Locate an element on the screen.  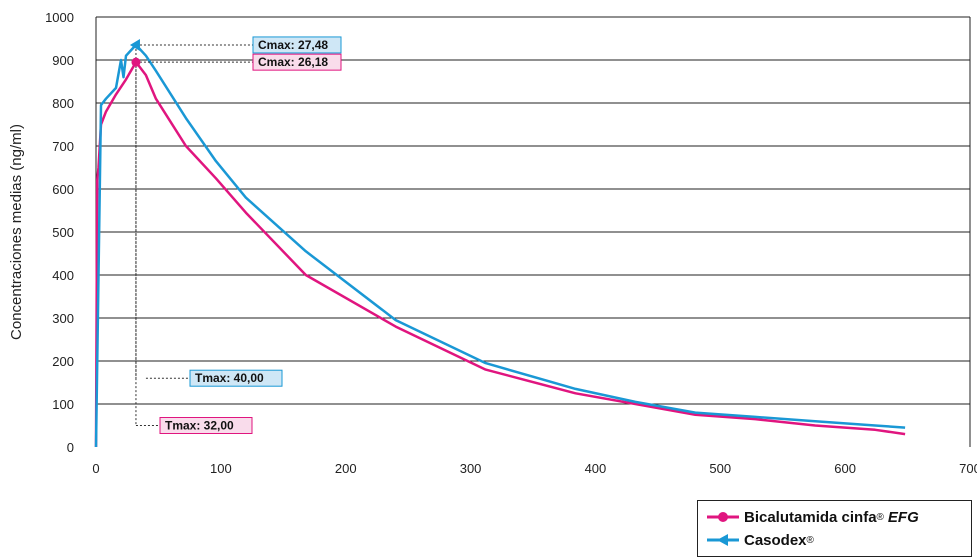
x-axis-ticks: 0 100 200 300 400 500 600 700 is located at coordinates (534, 468).